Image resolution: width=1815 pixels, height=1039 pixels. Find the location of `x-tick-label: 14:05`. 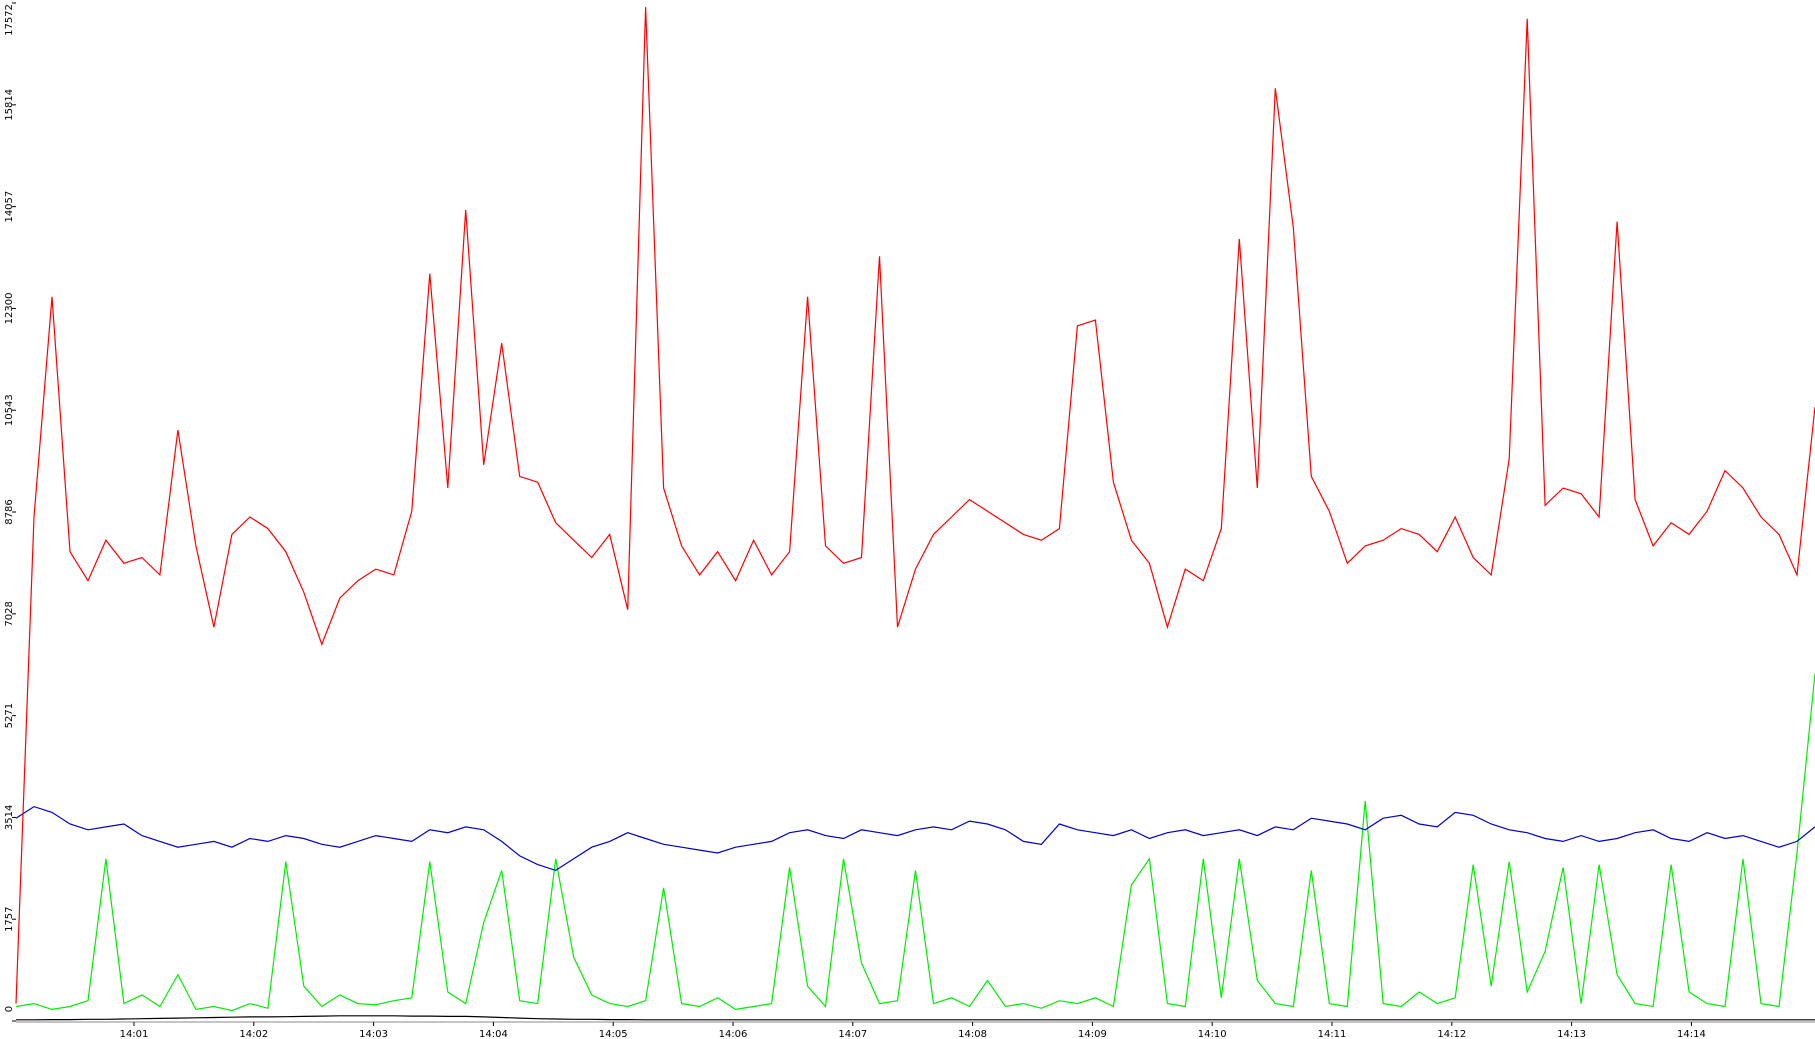

x-tick-label: 14:05 is located at coordinates (613, 1034).